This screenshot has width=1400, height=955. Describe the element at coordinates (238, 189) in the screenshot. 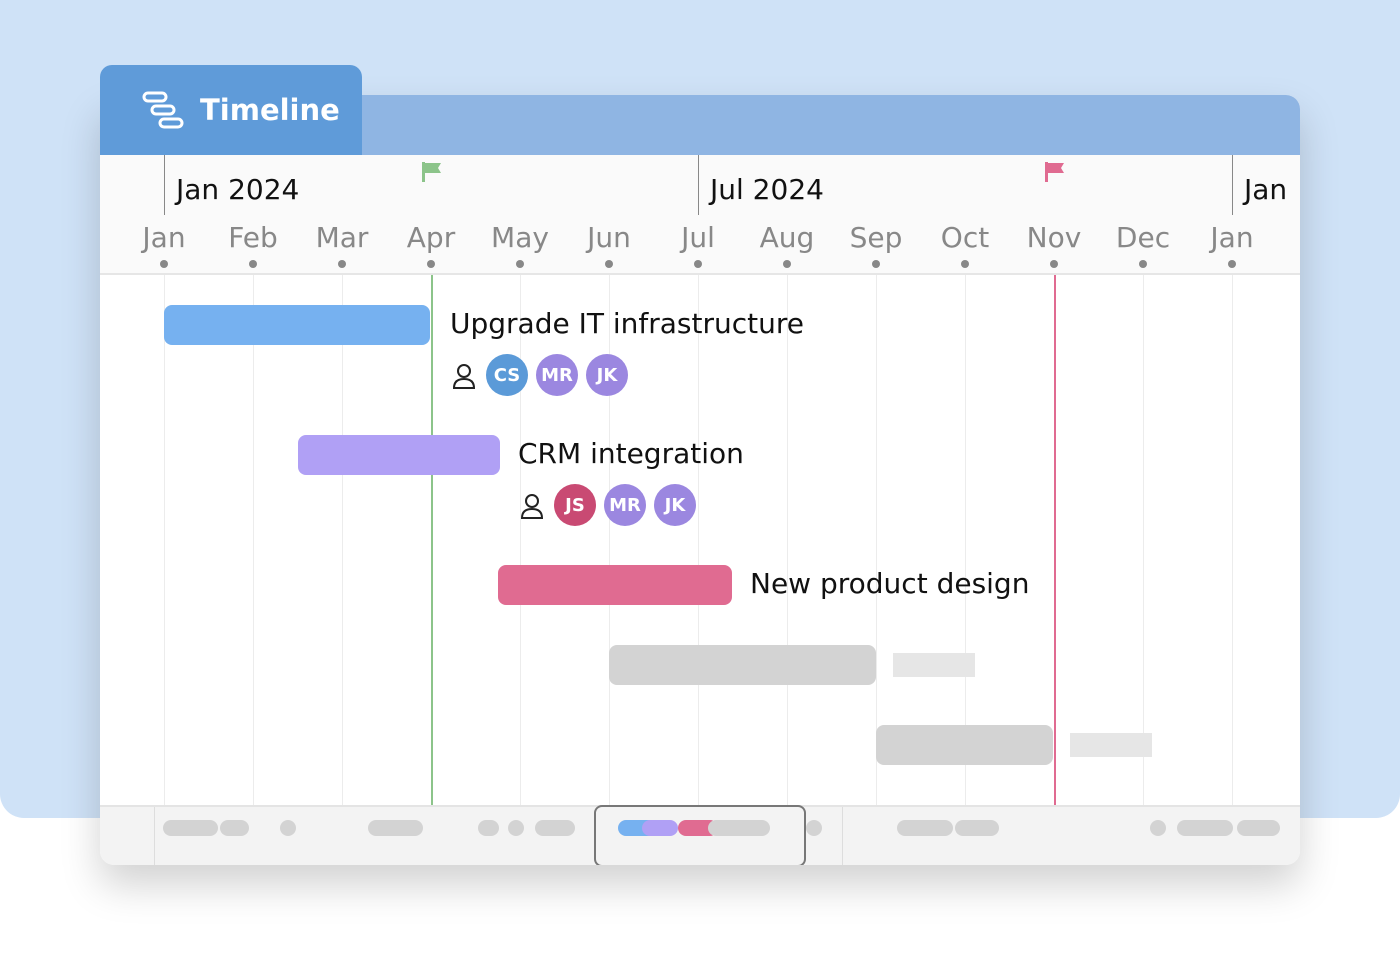

I see `year-label: Jan 2024` at that location.